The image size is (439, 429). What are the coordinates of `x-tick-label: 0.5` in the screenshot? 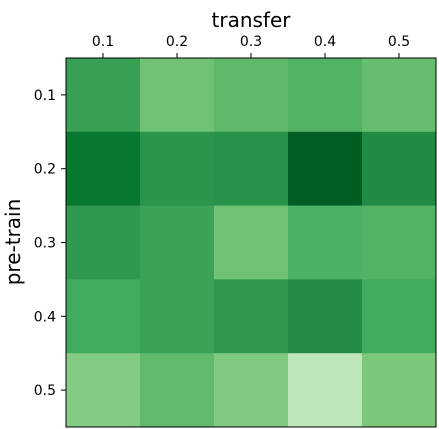 It's located at (399, 42).